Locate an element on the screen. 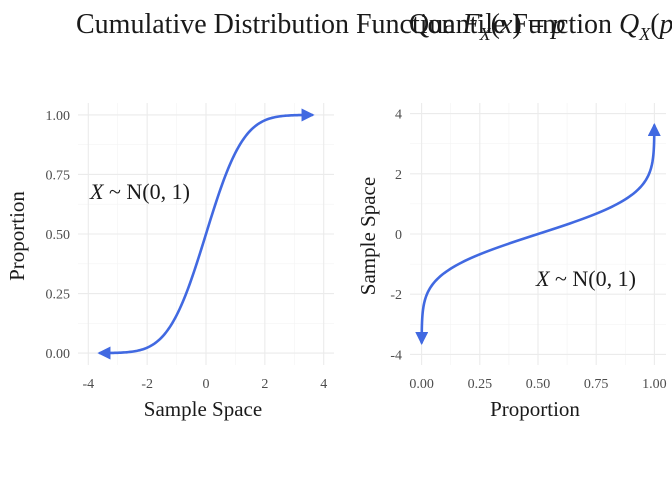 The width and height of the screenshot is (672, 480). y-axis-title: Sample Space is located at coordinates (368, 236).